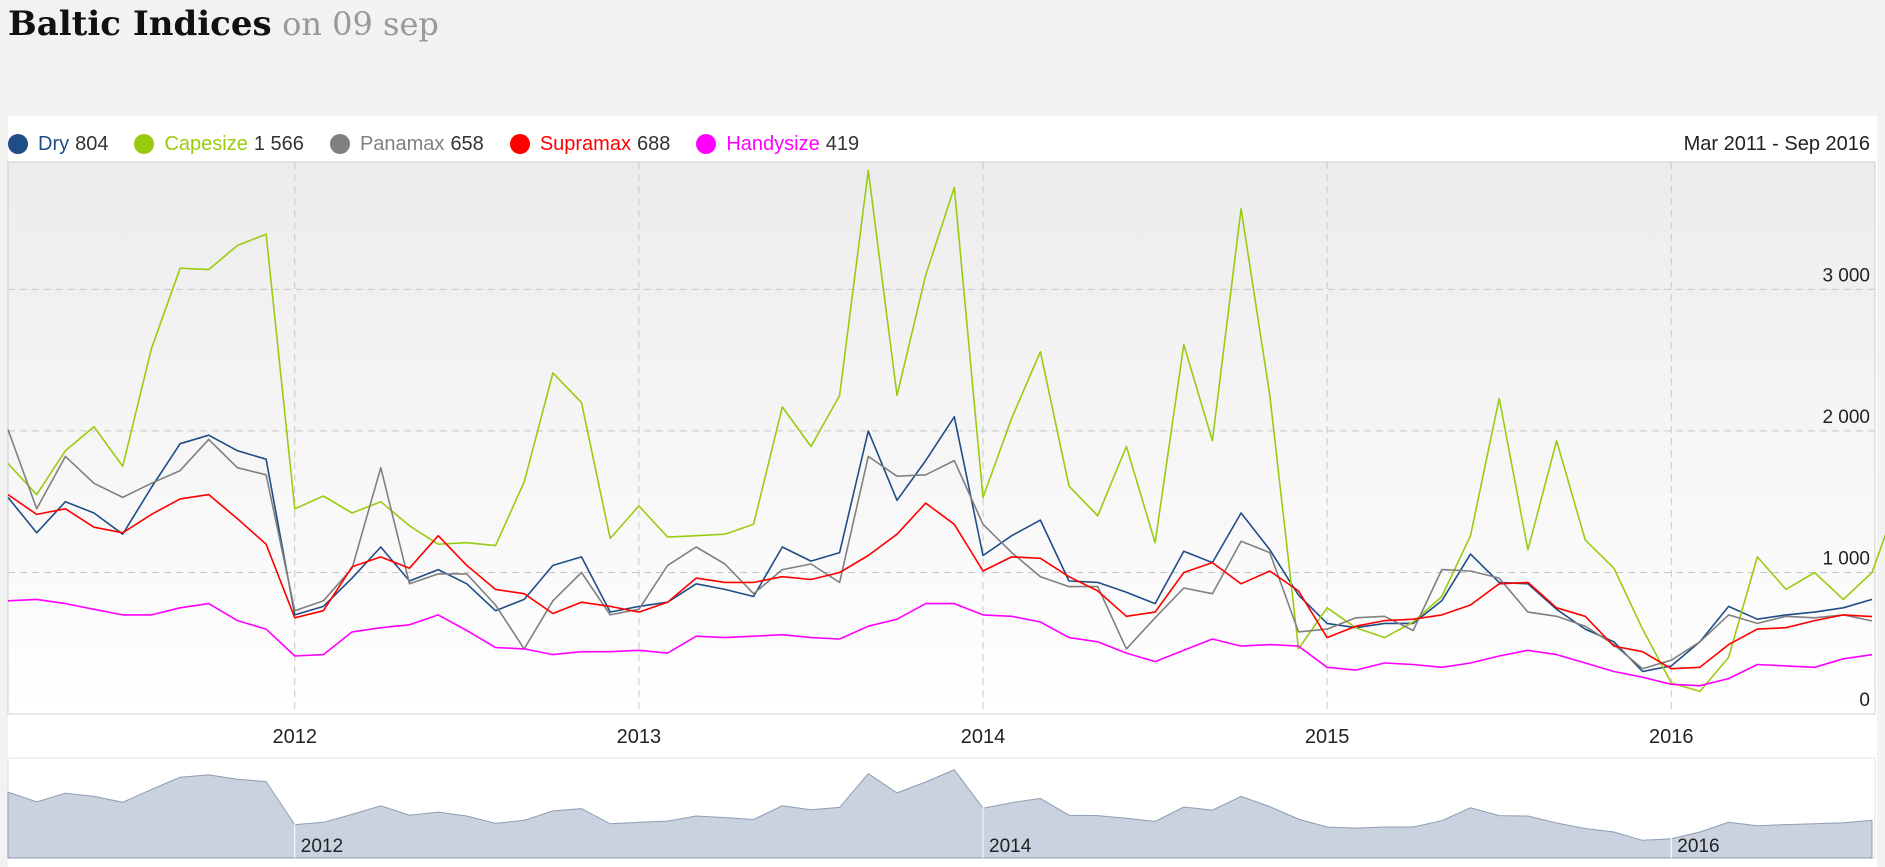 Image resolution: width=1885 pixels, height=867 pixels. What do you see at coordinates (1776, 144) in the screenshot?
I see `date-range-label: Mar 2011 - Sep 2016` at bounding box center [1776, 144].